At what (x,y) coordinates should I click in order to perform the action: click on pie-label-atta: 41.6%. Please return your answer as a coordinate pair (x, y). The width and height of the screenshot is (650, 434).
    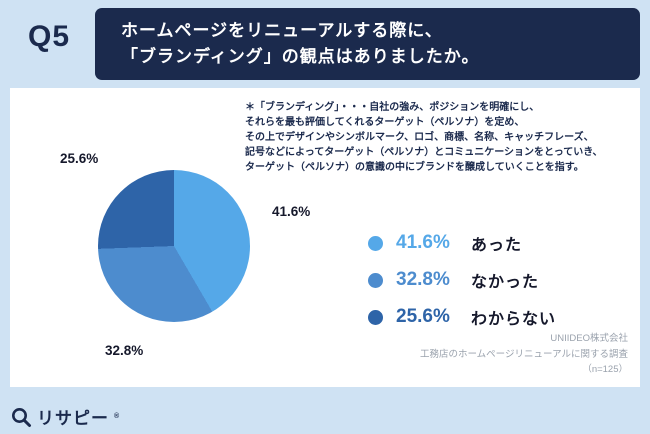
    Looking at the image, I should click on (291, 211).